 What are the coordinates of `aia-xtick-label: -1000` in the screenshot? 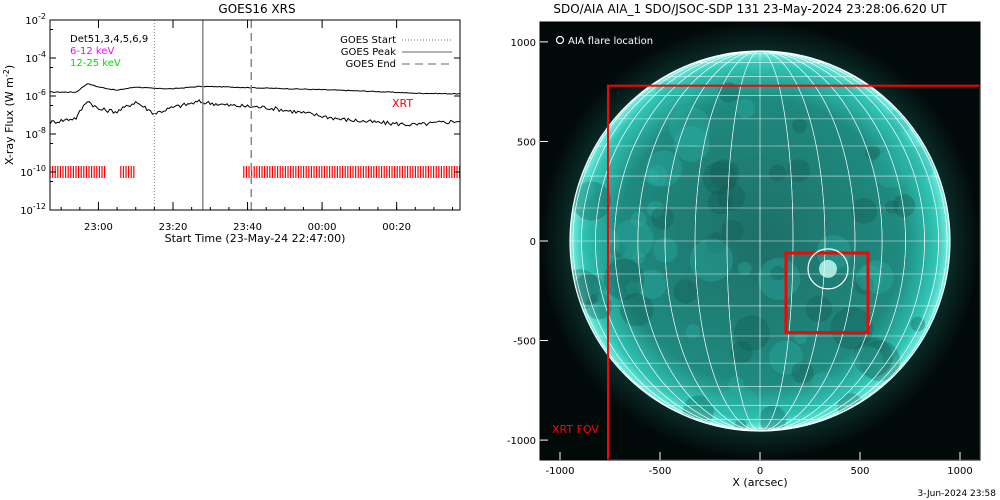 It's located at (559, 471).